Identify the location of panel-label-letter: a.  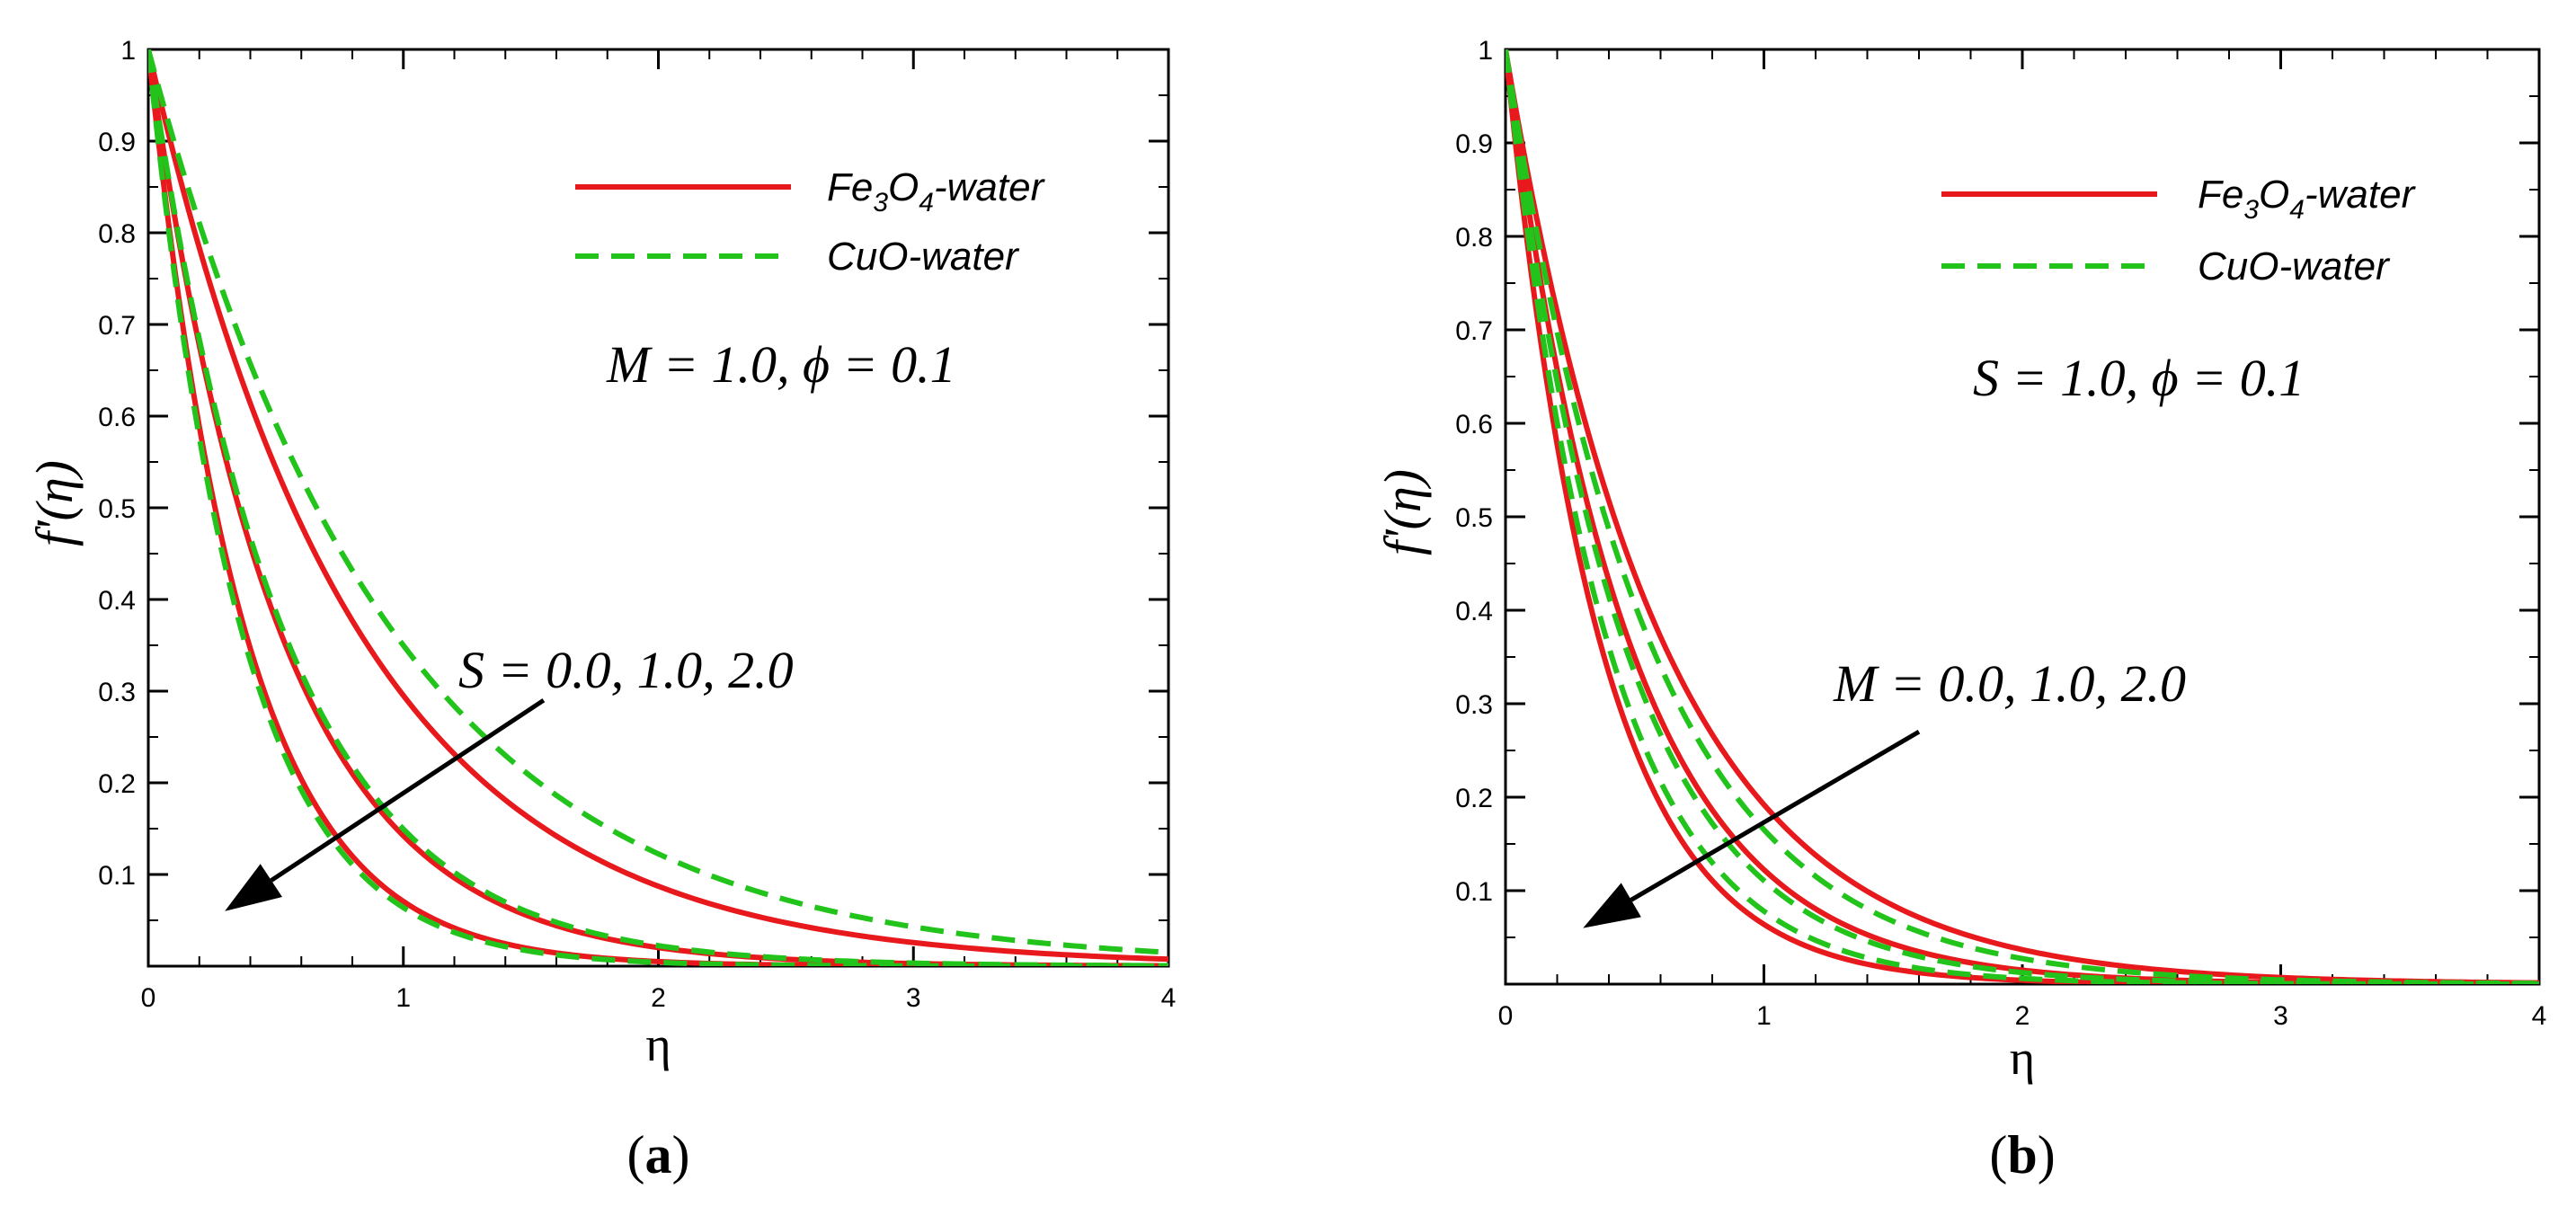
(658, 1155).